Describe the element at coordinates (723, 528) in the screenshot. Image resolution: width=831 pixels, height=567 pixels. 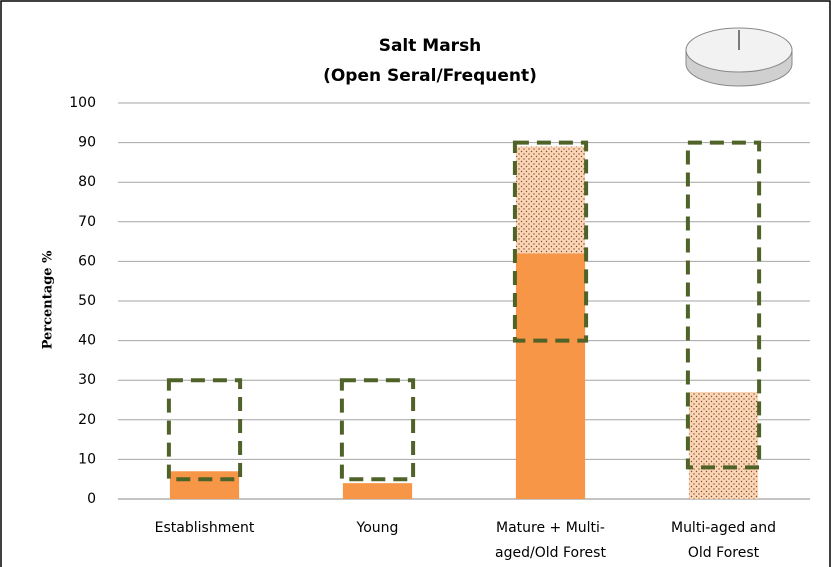
I see `x-tick-label: Multi-aged and` at that location.